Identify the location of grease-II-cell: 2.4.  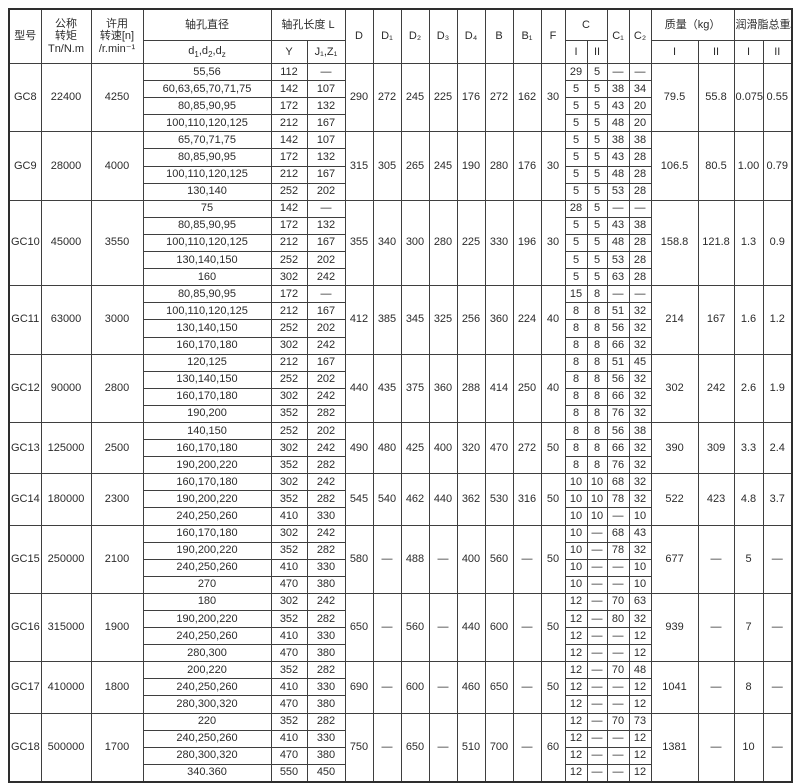
(777, 448).